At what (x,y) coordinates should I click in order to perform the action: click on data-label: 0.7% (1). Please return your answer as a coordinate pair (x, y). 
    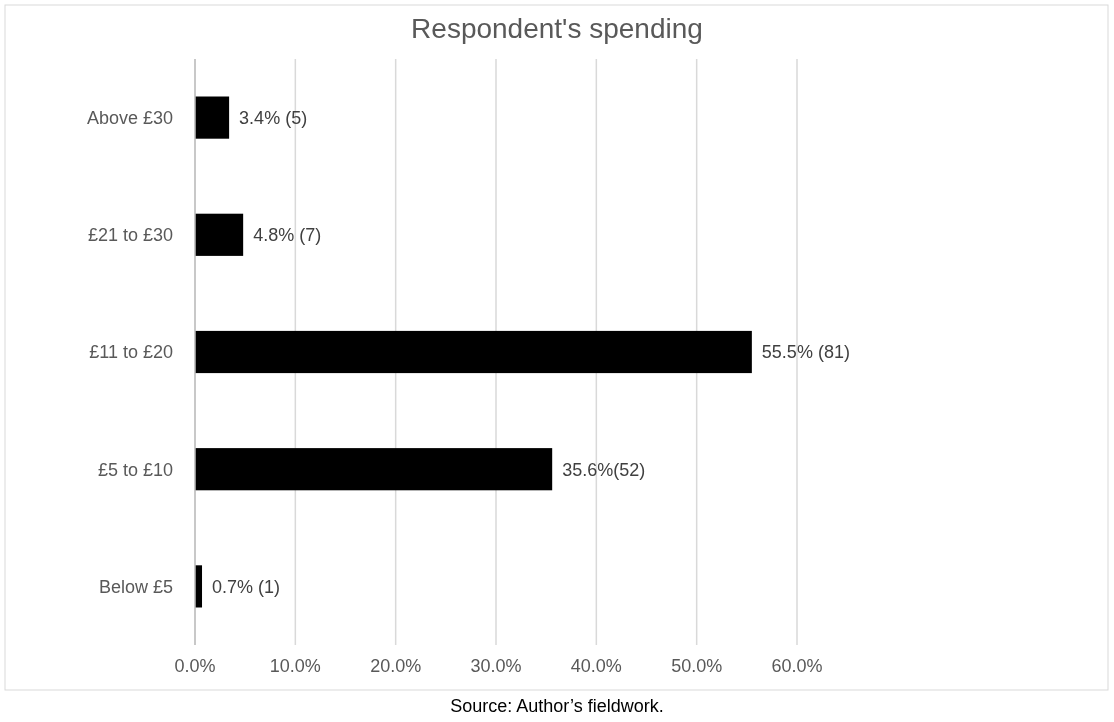
    Looking at the image, I should click on (246, 586).